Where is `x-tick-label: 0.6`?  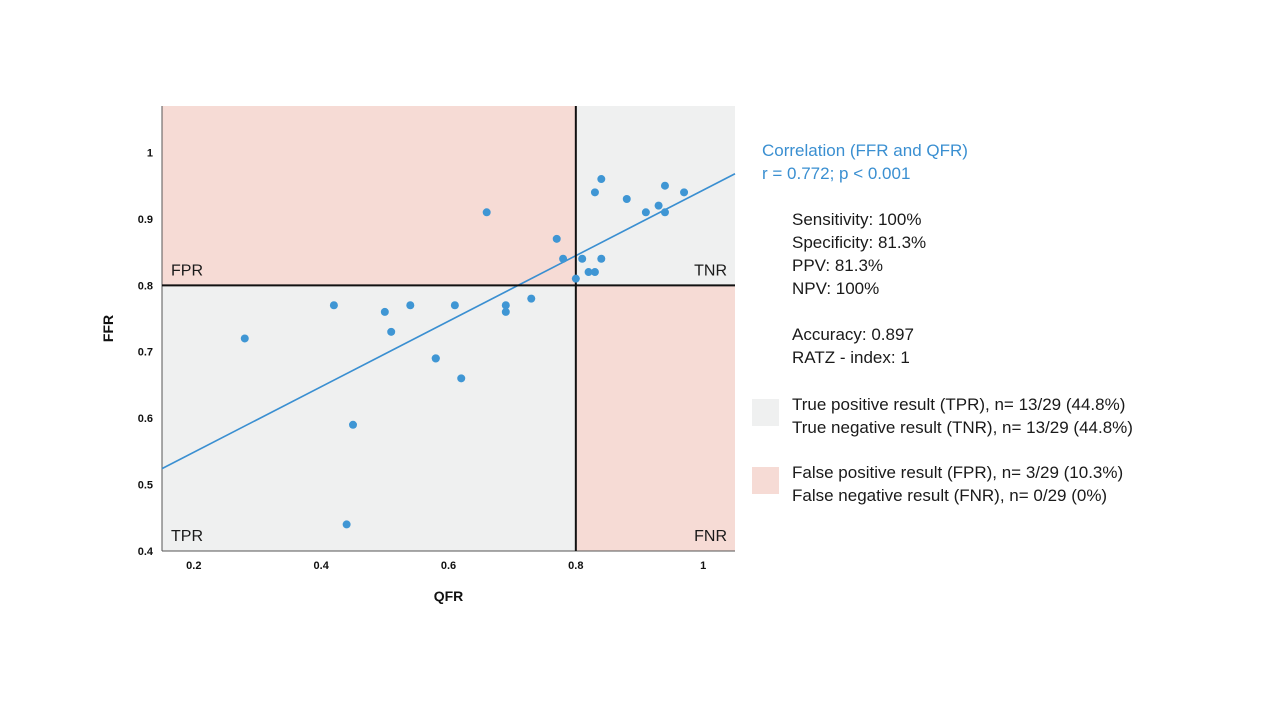
x-tick-label: 0.6 is located at coordinates (448, 566).